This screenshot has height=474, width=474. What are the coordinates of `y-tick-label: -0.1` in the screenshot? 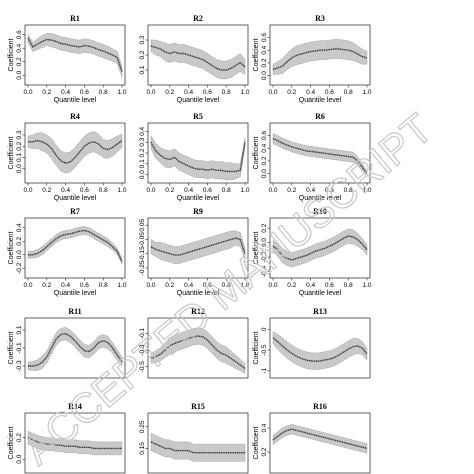 It's located at (142, 333).